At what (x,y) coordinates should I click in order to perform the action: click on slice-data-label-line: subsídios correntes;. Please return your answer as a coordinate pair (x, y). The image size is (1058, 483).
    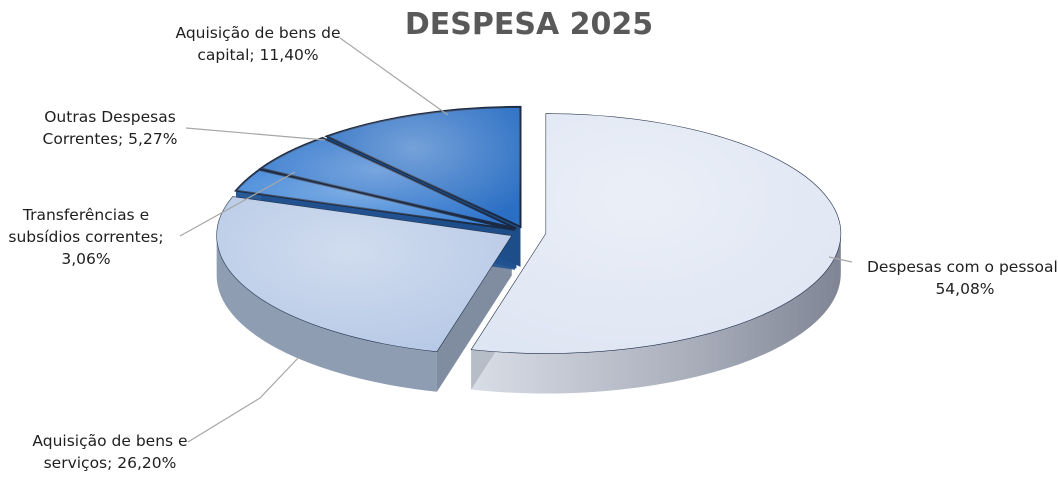
    Looking at the image, I should click on (85, 237).